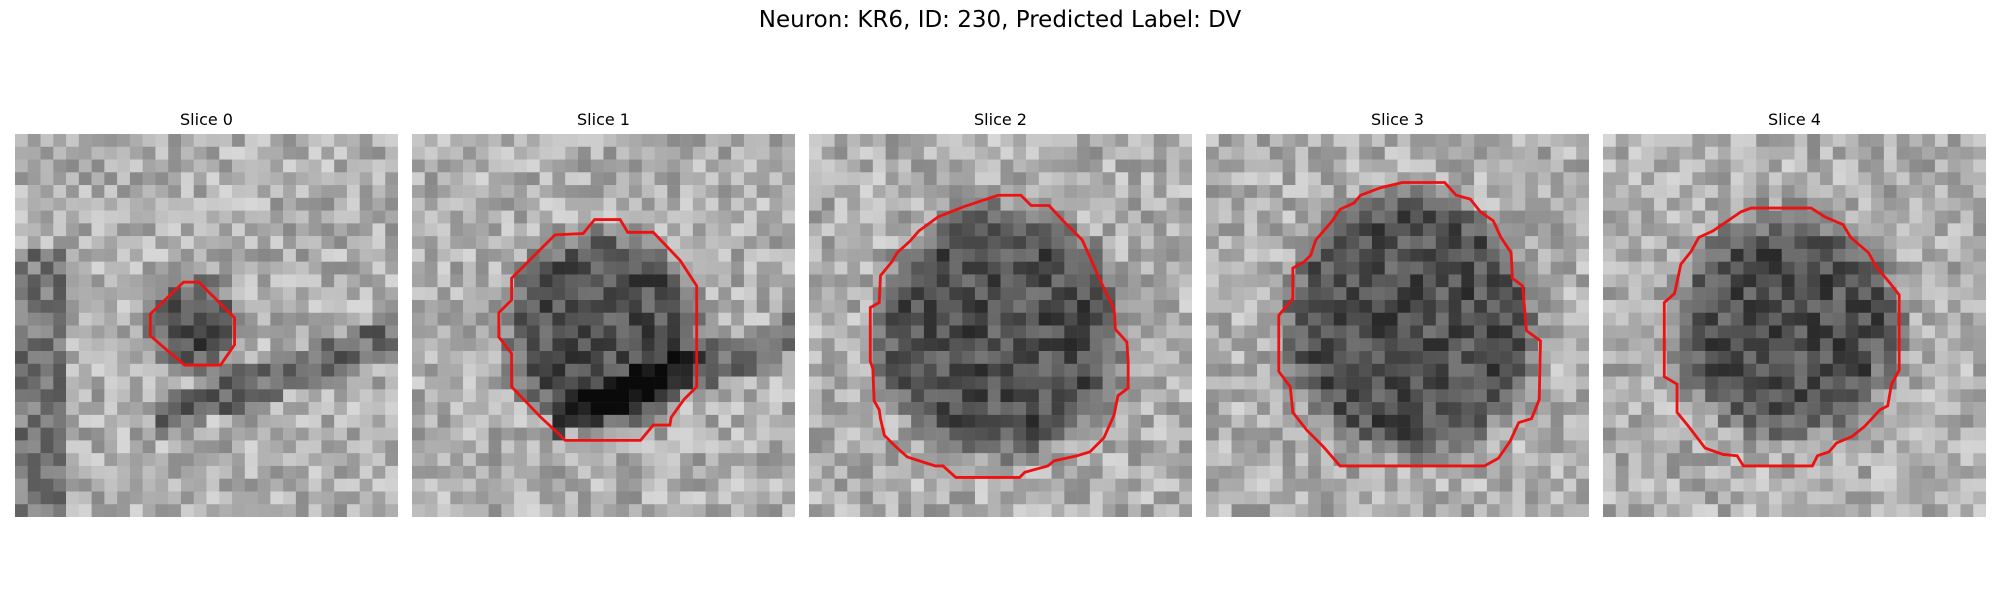  I want to click on slice-panel-1: Slice 1, so click(603, 312).